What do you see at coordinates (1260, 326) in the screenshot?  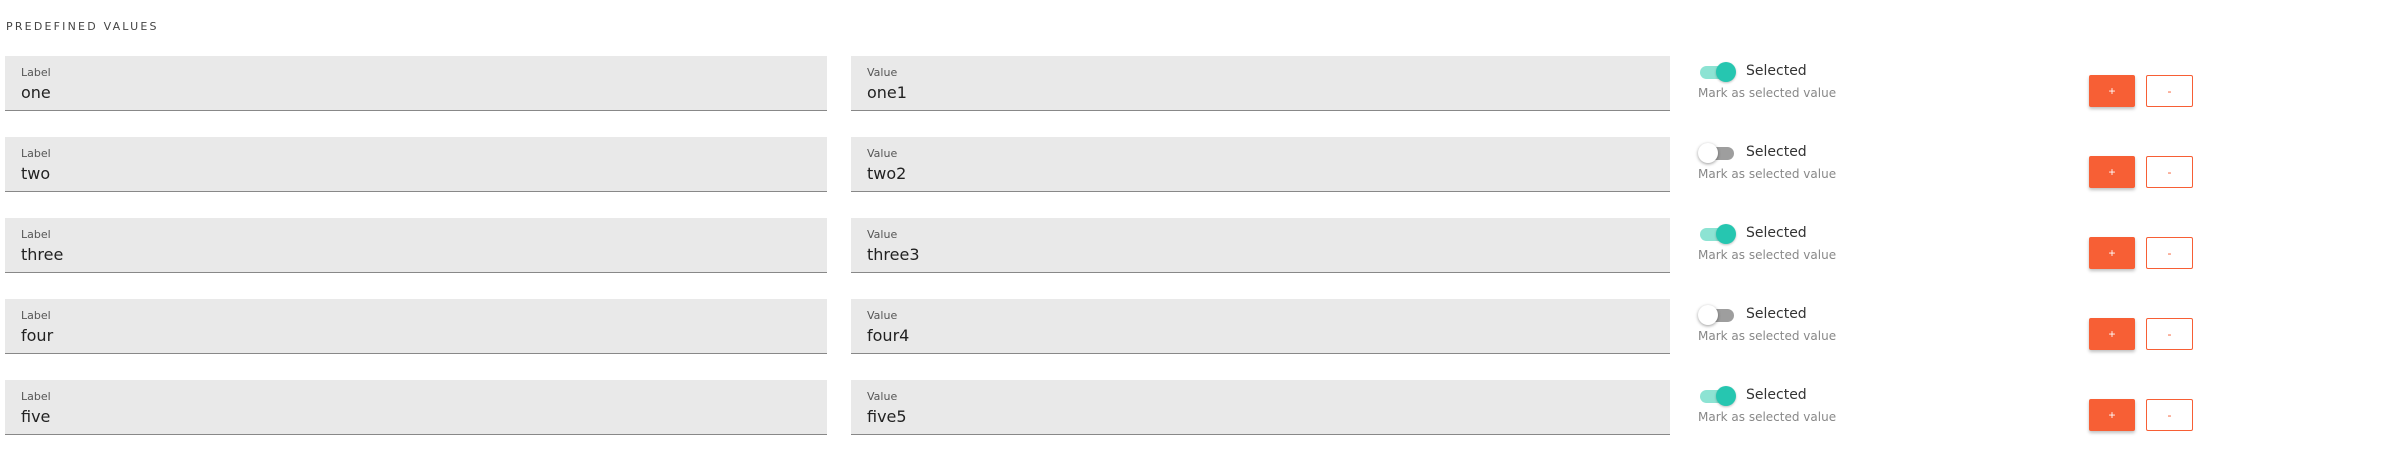 I see `value-field: Value four4` at bounding box center [1260, 326].